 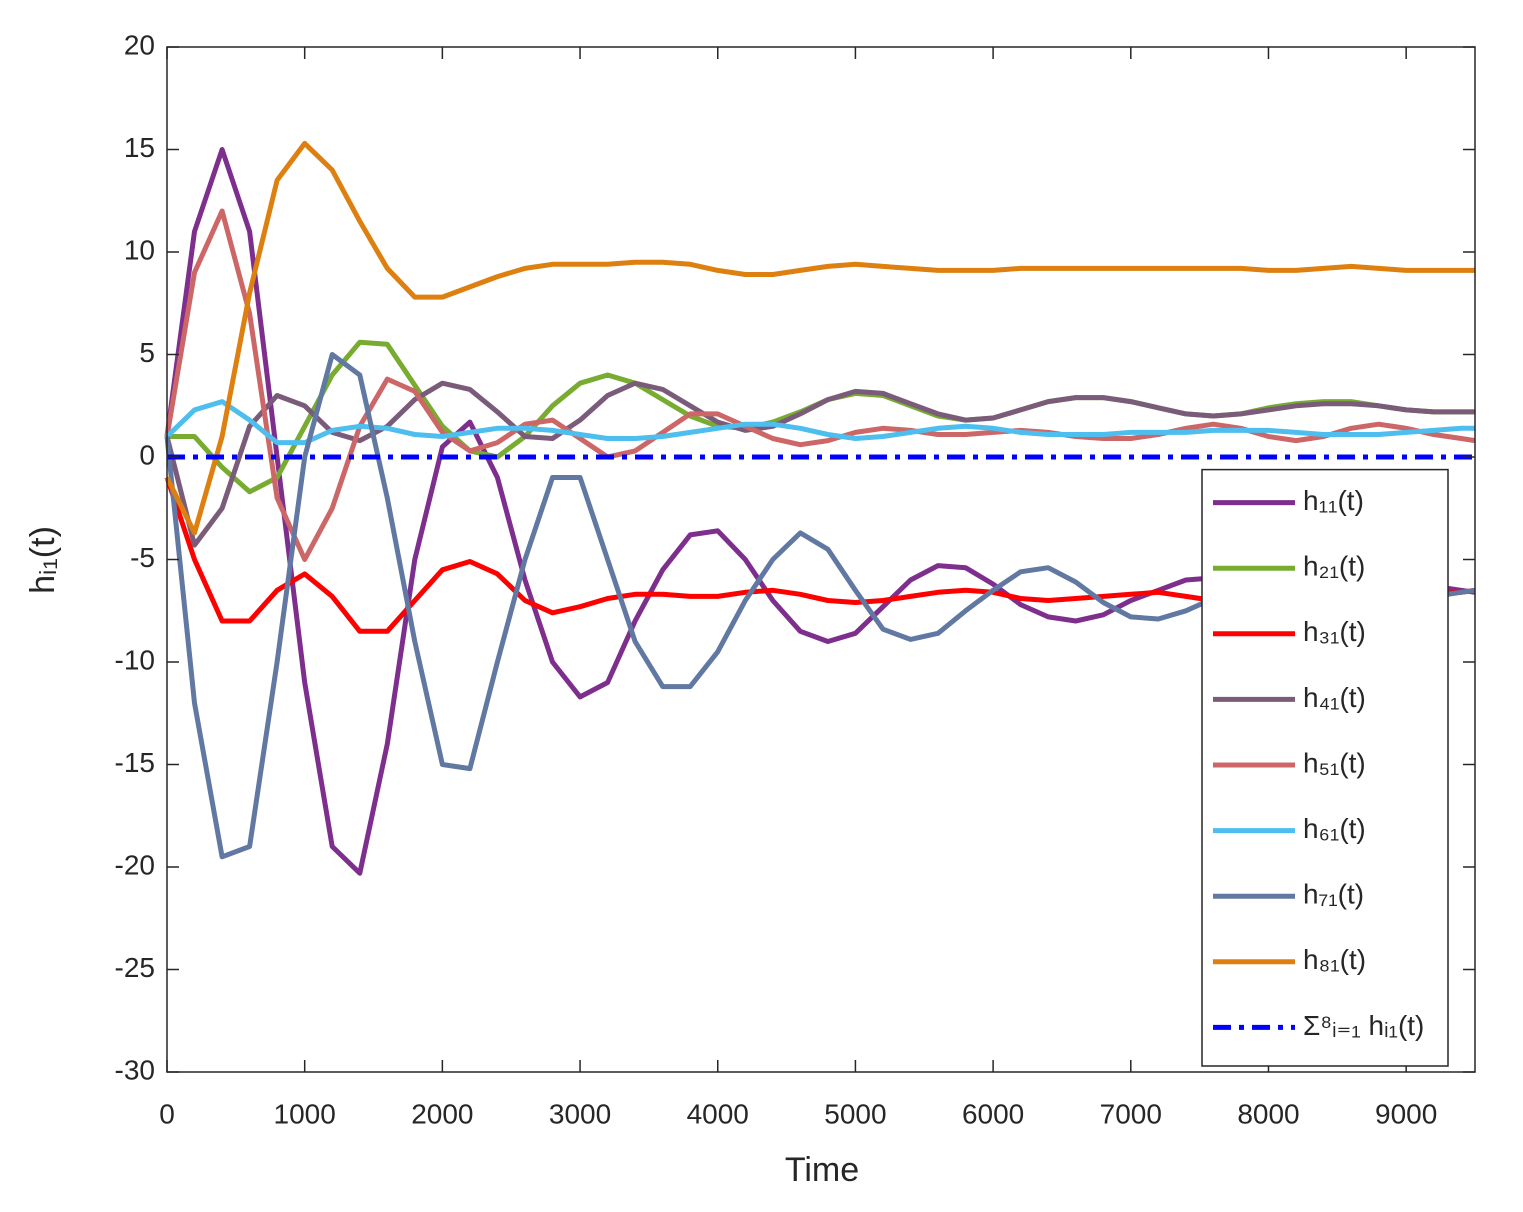 What do you see at coordinates (820, 422) in the screenshot?
I see `series-line` at bounding box center [820, 422].